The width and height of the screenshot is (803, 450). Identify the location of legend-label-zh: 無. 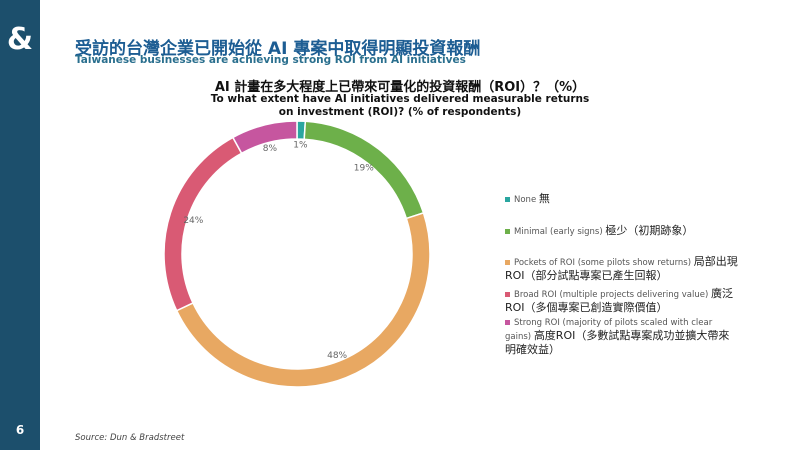
(544, 198).